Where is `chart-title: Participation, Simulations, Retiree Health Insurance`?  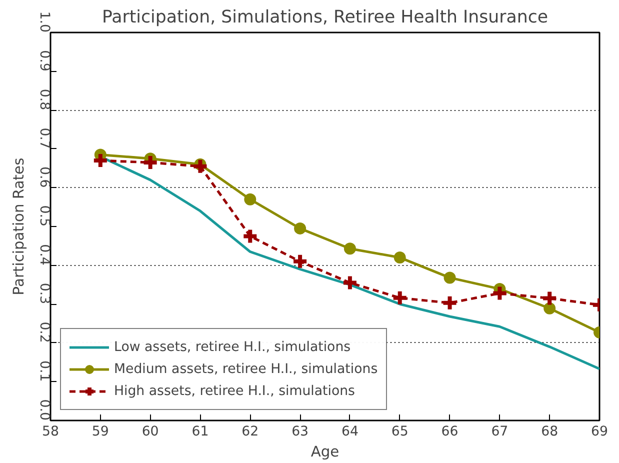
chart-title: Participation, Simulations, Retiree Health Insurance is located at coordinates (325, 18).